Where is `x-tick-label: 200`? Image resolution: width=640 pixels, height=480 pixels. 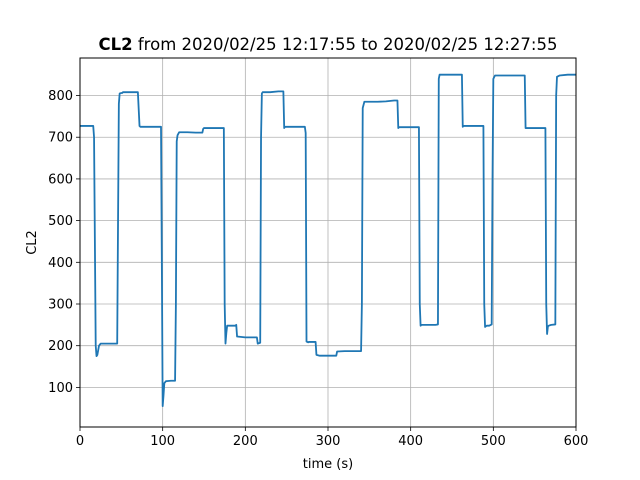
x-tick-label: 200 is located at coordinates (245, 441).